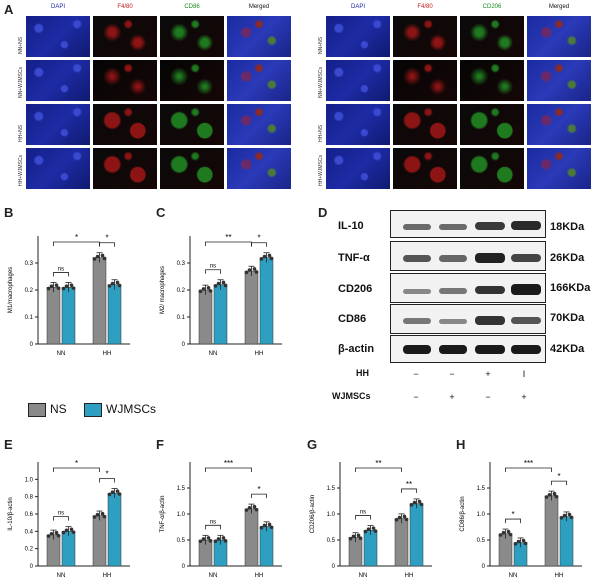 The image size is (600, 586). I want to click on wb-strip-beta-actin, so click(468, 349).